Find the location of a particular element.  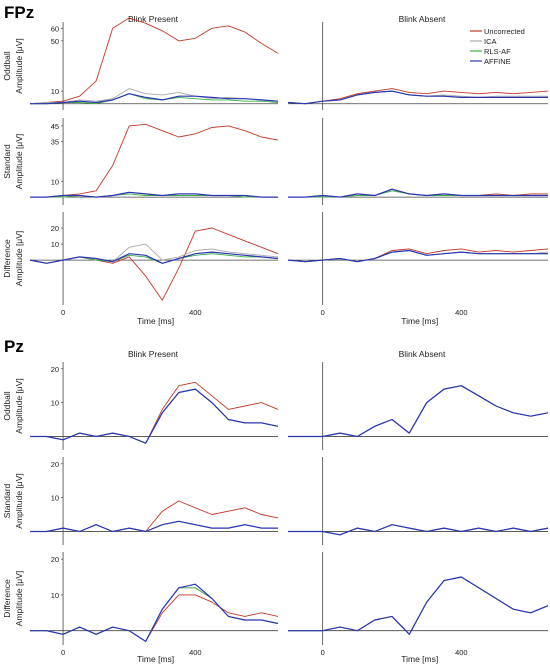

panel-pz-oddball-blink-absent is located at coordinates (418, 406).